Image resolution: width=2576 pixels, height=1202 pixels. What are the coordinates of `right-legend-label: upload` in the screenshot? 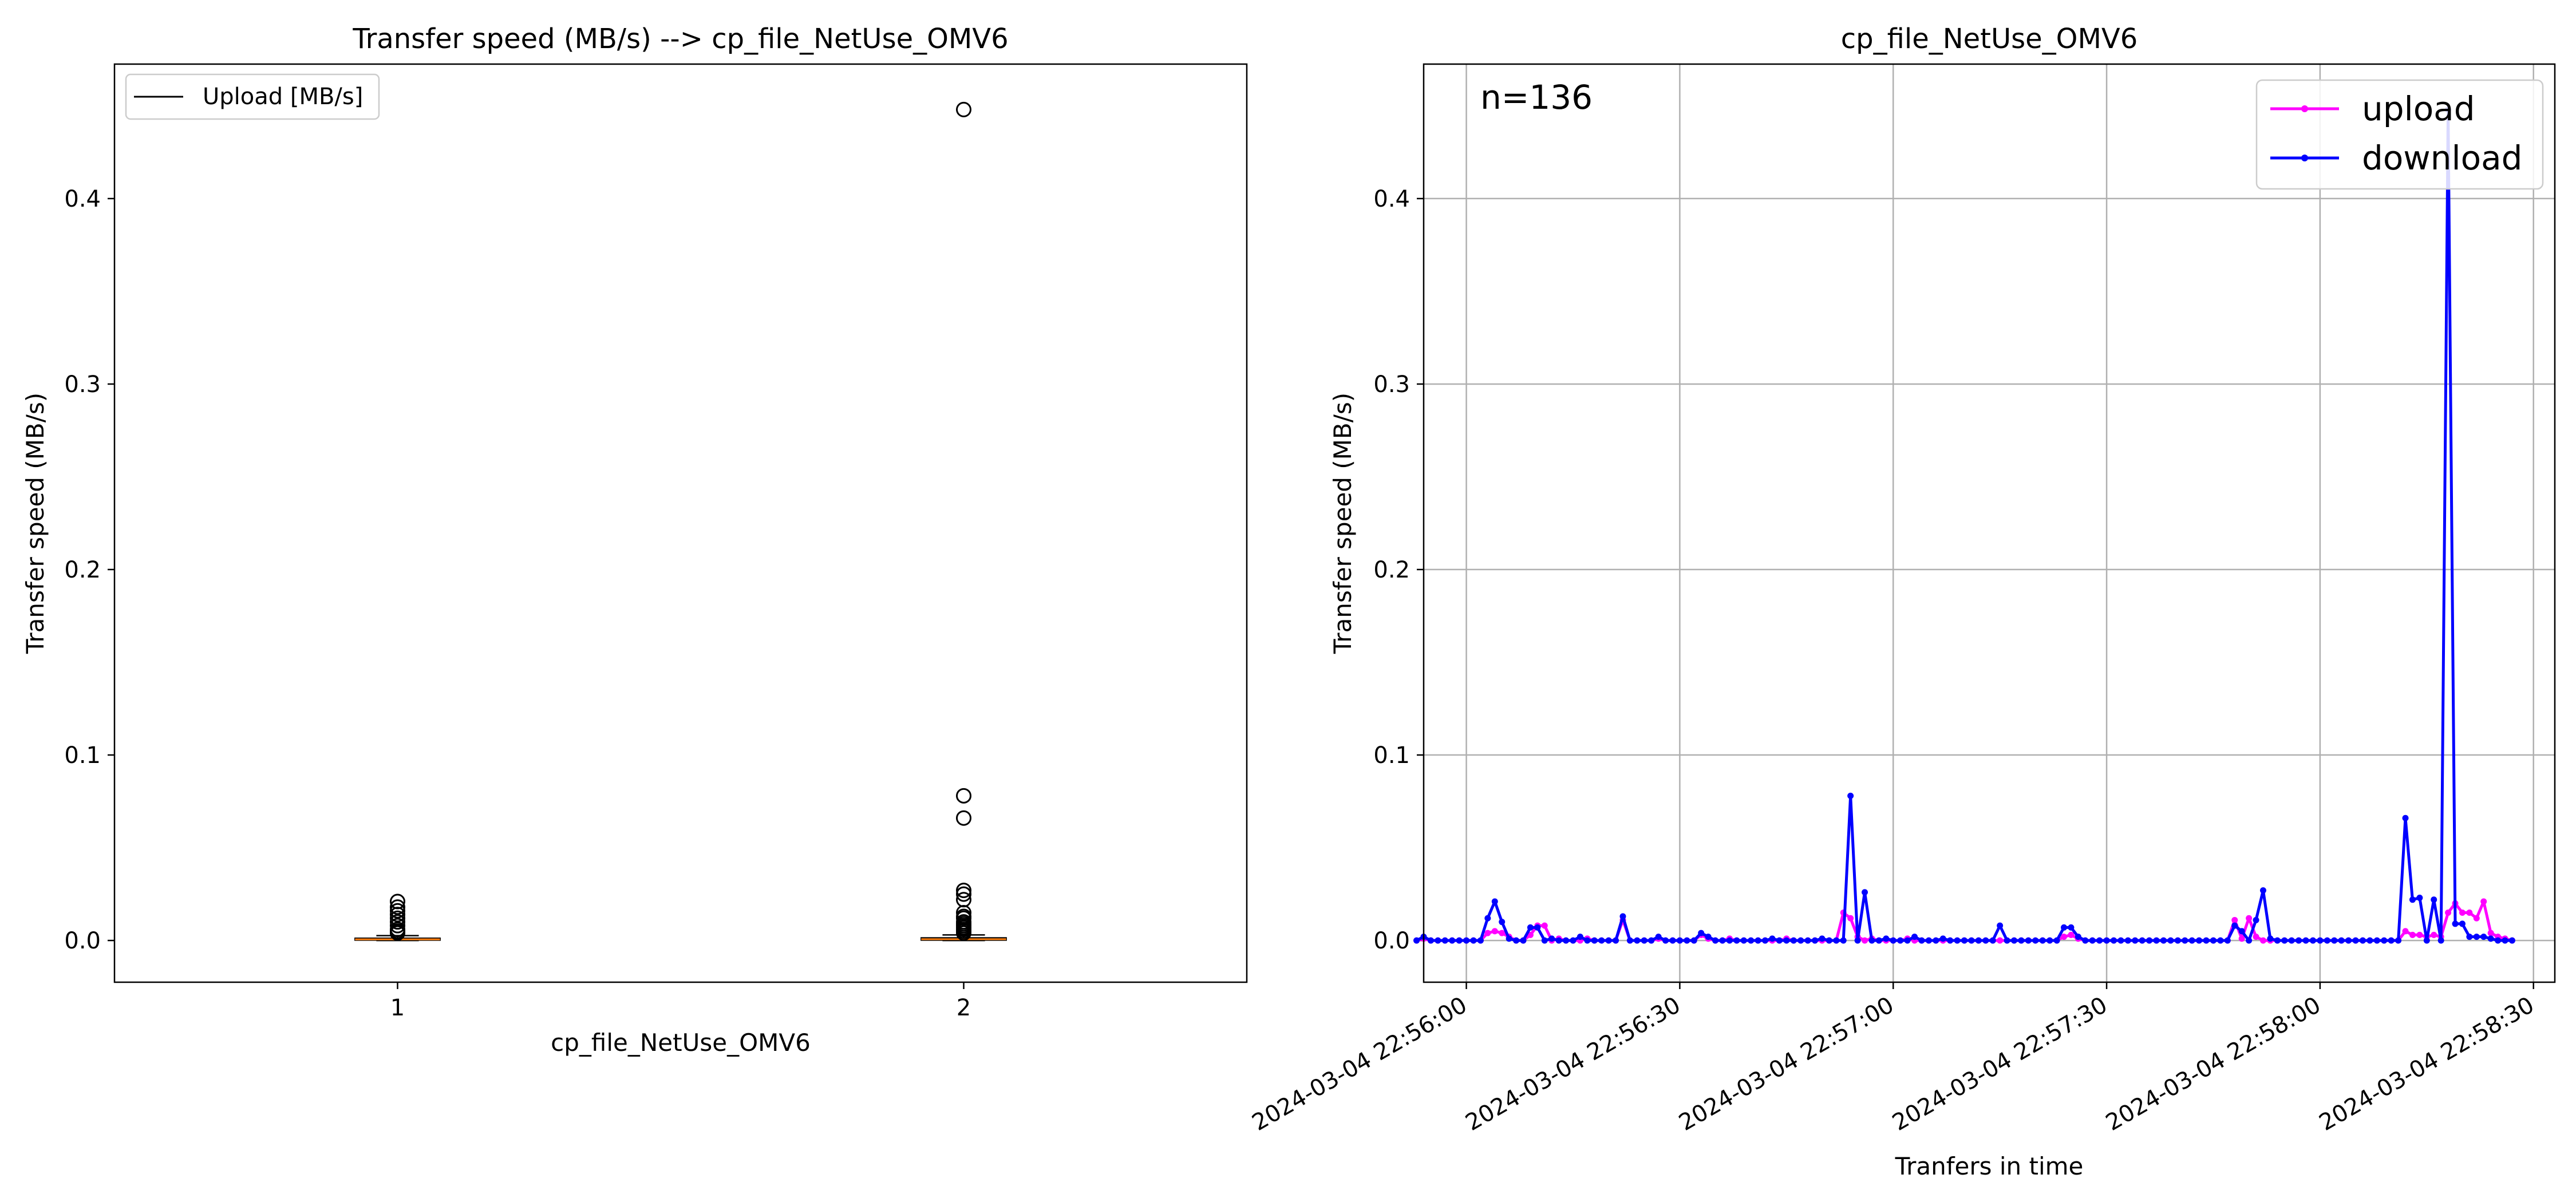 It's located at (2418, 109).